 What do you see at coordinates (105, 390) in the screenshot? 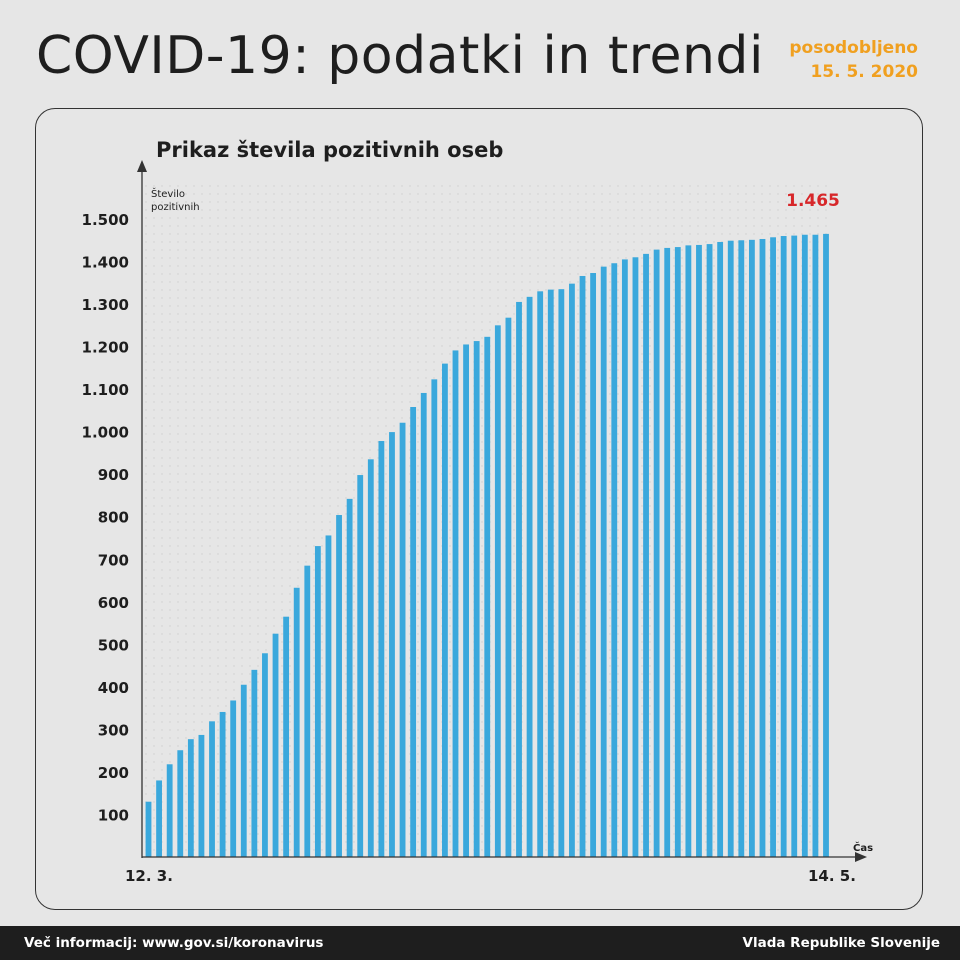
I see `y-tick-label: 1.100` at bounding box center [105, 390].